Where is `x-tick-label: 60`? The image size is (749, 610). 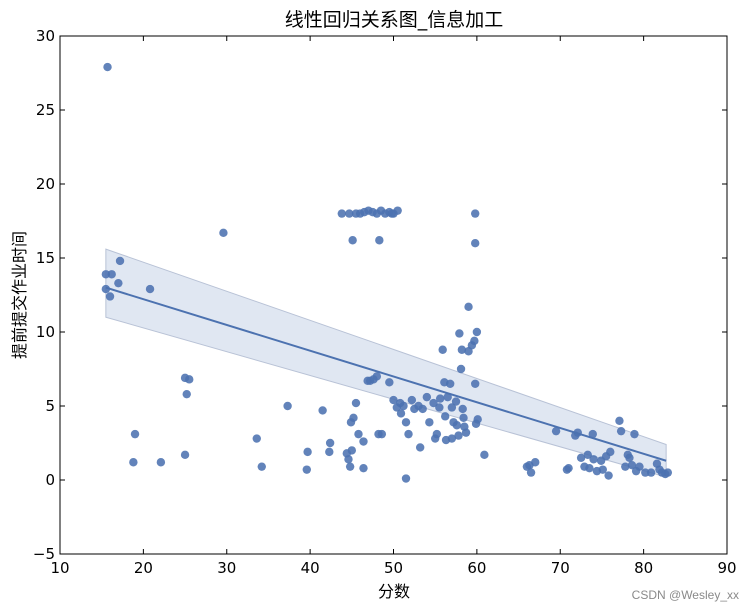
x-tick-label: 60 is located at coordinates (476, 568).